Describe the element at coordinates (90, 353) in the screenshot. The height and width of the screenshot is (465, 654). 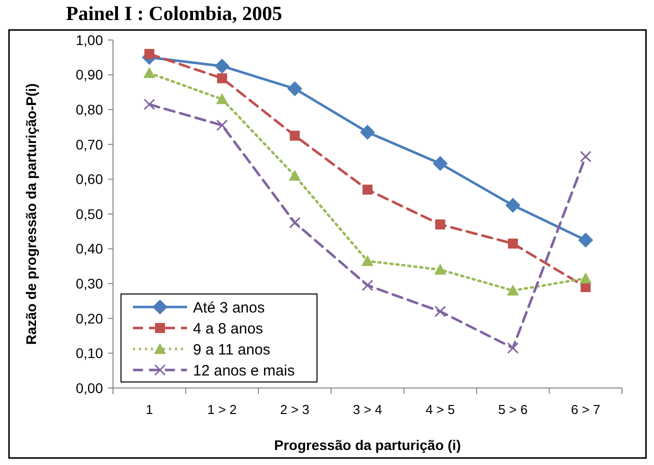
I see `y-tick-label: 0,10` at that location.